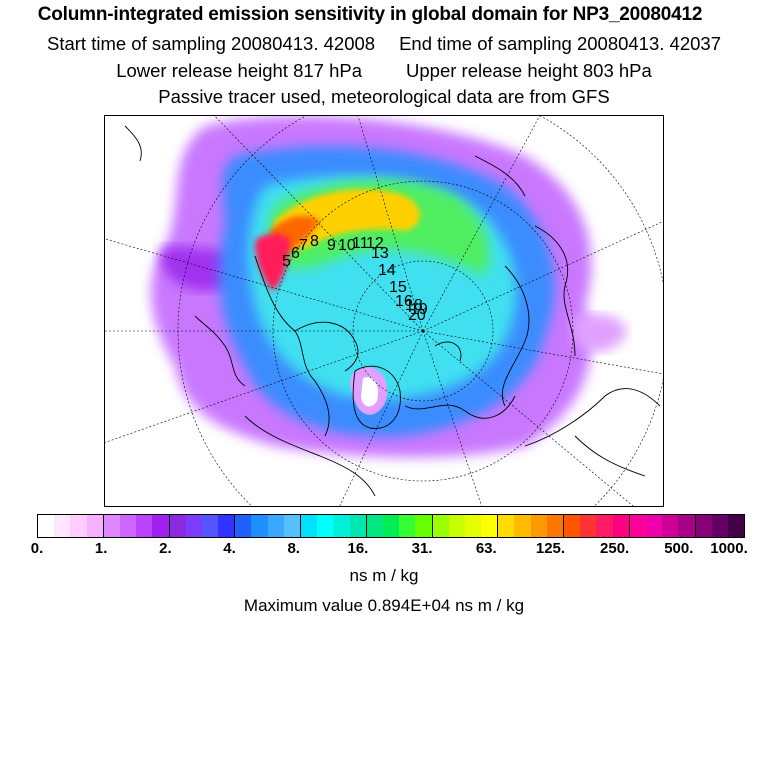  Describe the element at coordinates (303, 245) in the screenshot. I see `trajectory-label: 7` at that location.